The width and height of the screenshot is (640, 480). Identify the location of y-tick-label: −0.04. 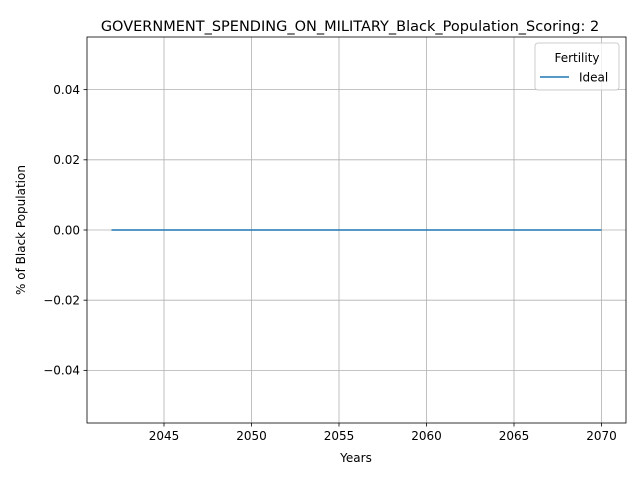
(61, 371).